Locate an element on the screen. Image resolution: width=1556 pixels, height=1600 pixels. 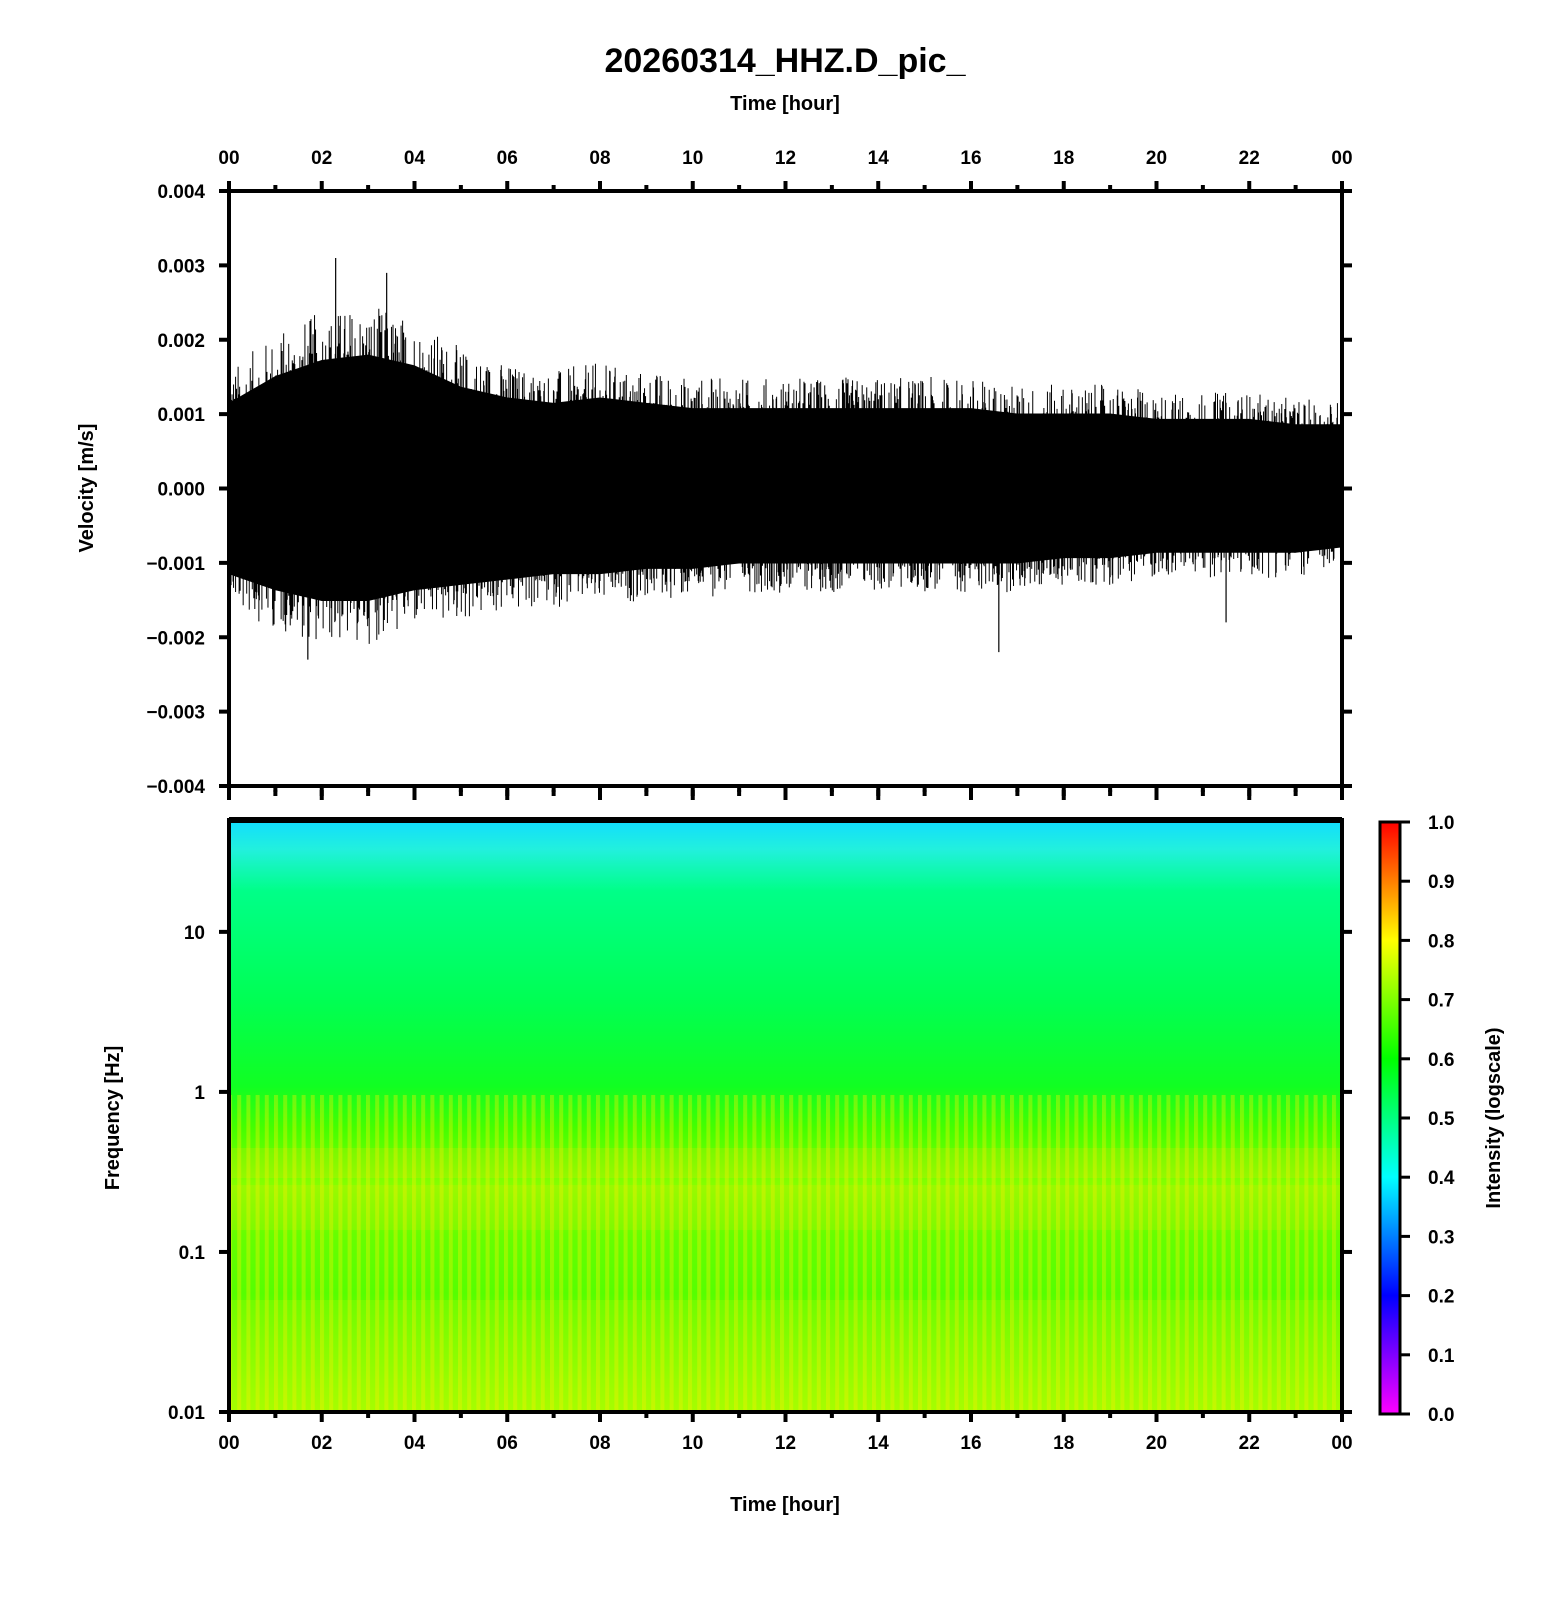
top-axis-label: Time [hour] is located at coordinates (785, 104).